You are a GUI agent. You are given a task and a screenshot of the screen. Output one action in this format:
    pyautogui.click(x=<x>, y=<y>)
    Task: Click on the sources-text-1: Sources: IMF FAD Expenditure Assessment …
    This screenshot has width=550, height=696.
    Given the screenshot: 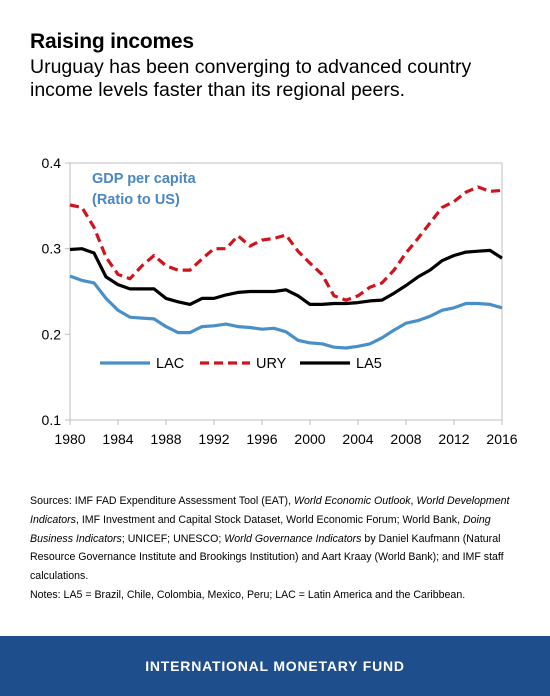 What is the action you would take?
    pyautogui.click(x=162, y=501)
    